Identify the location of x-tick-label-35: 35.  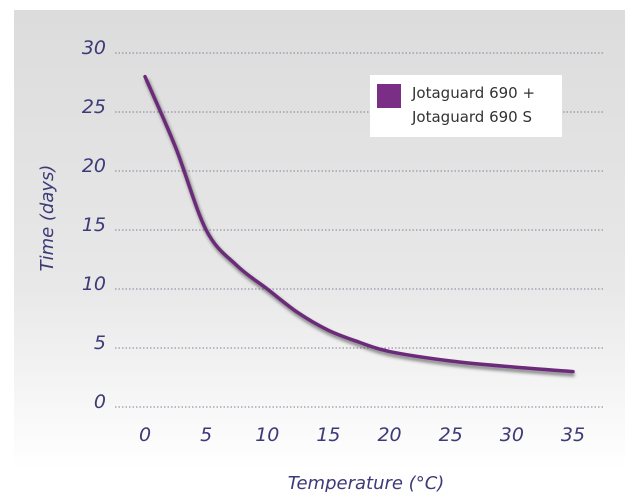
(573, 435).